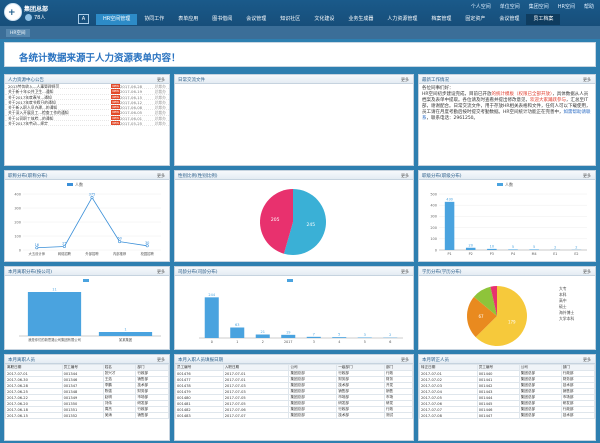  I want to click on list-item: 关于深入开展员工...检查工作的通知 NEW 2017-06-05 总裁办, so click(87, 113).